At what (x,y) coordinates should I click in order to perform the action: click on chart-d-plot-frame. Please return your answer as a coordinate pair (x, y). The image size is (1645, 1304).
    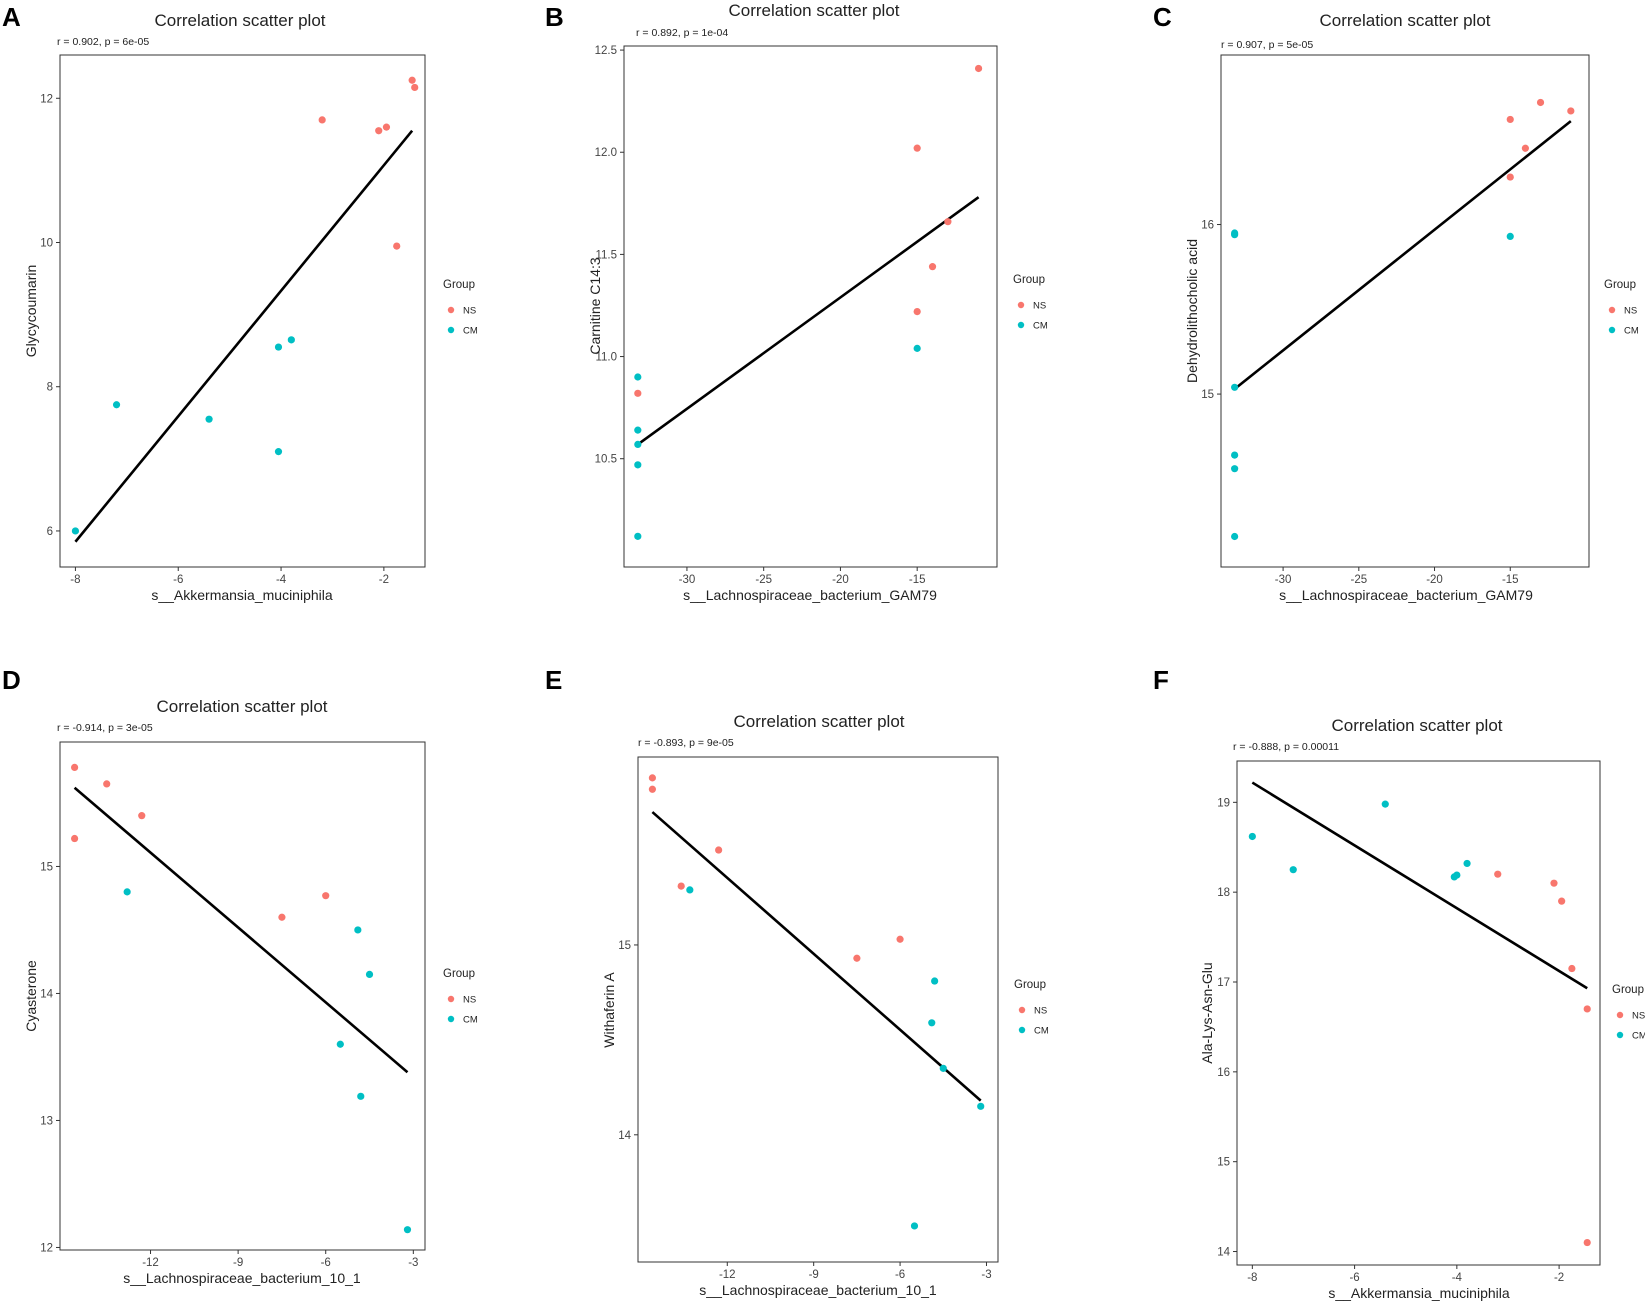
    Looking at the image, I should click on (242, 996).